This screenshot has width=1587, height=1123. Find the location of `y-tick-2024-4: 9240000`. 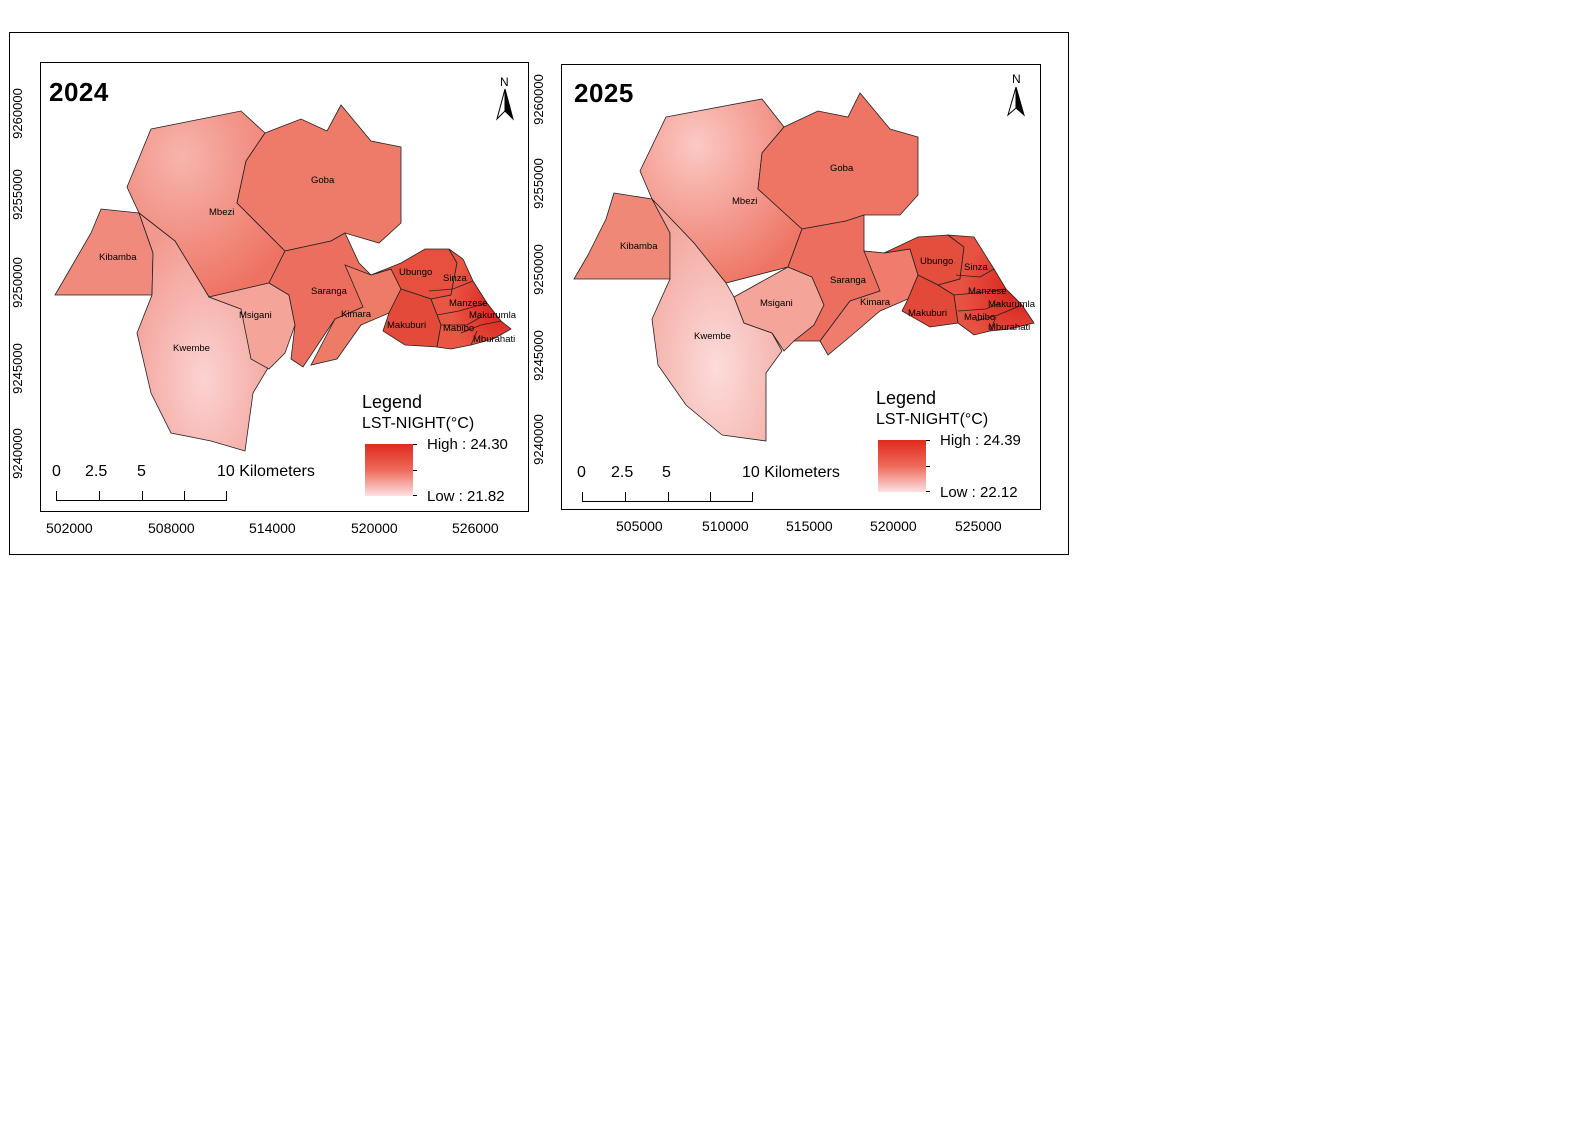

y-tick-2024-4: 9240000 is located at coordinates (17, 453).